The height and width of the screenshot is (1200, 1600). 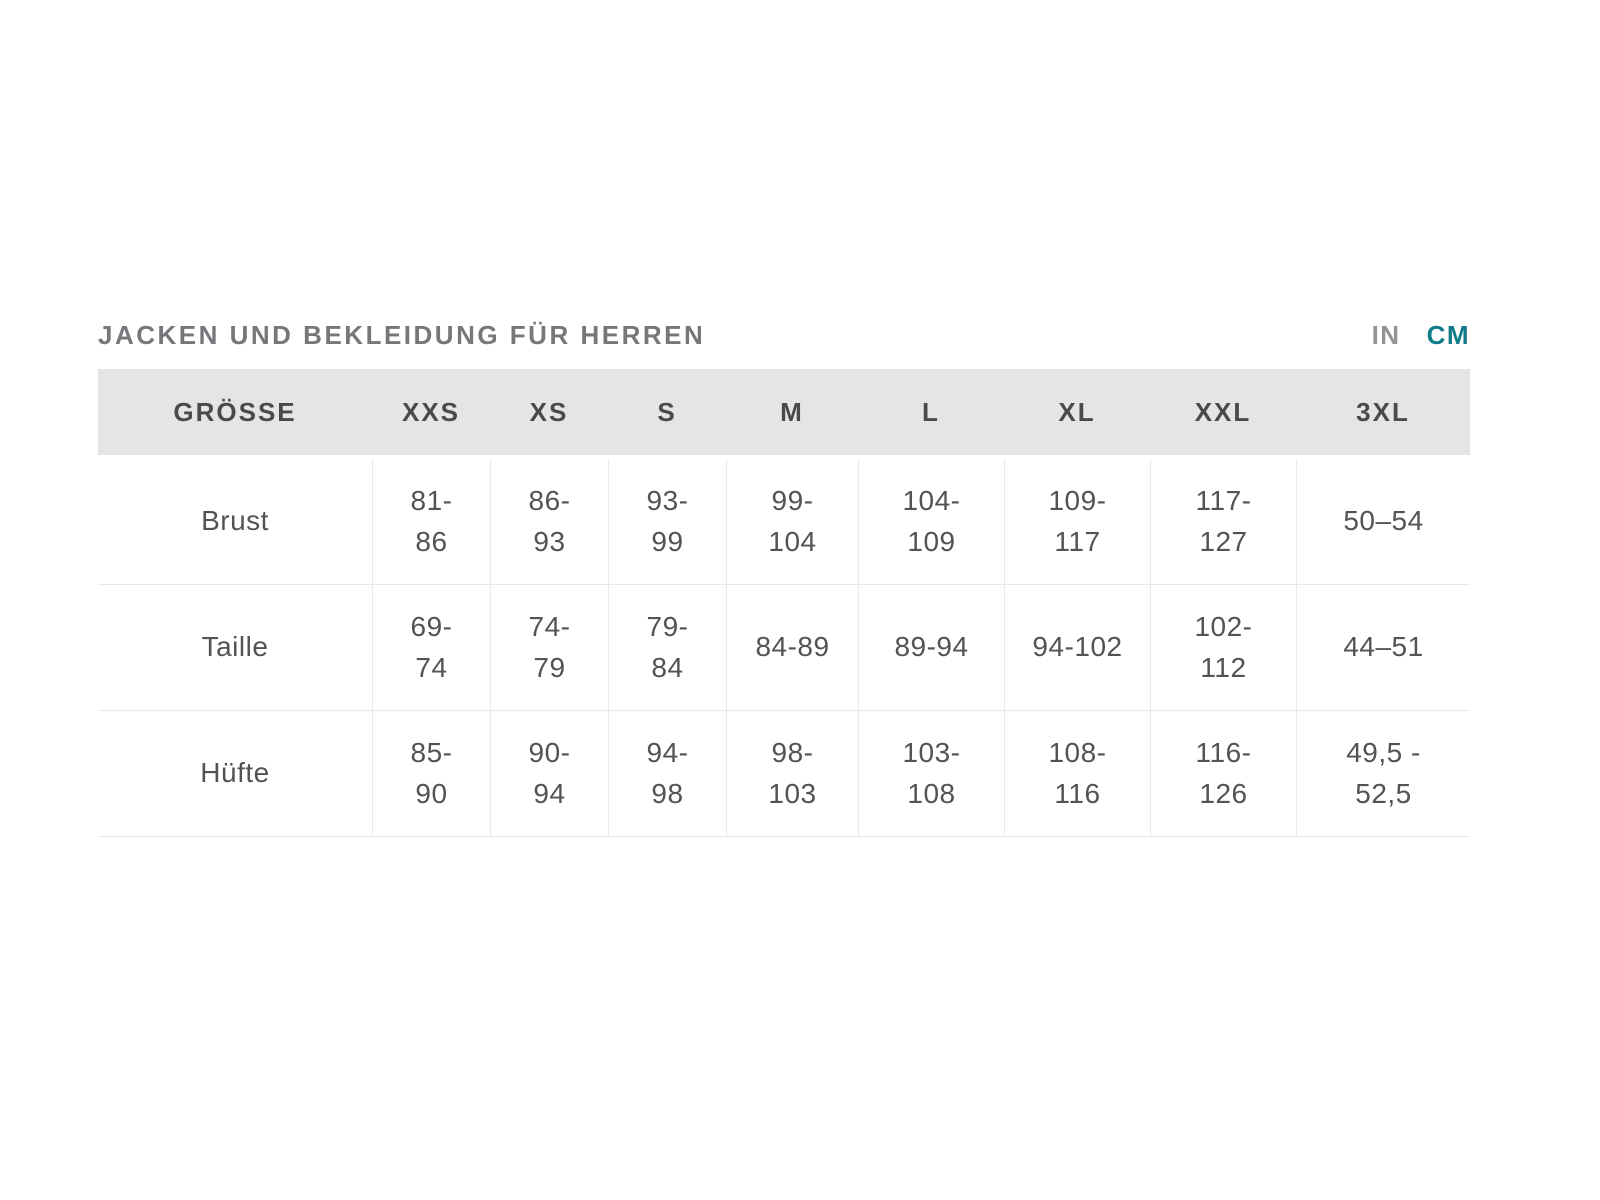 What do you see at coordinates (1077, 648) in the screenshot?
I see `table-cell: 94-102` at bounding box center [1077, 648].